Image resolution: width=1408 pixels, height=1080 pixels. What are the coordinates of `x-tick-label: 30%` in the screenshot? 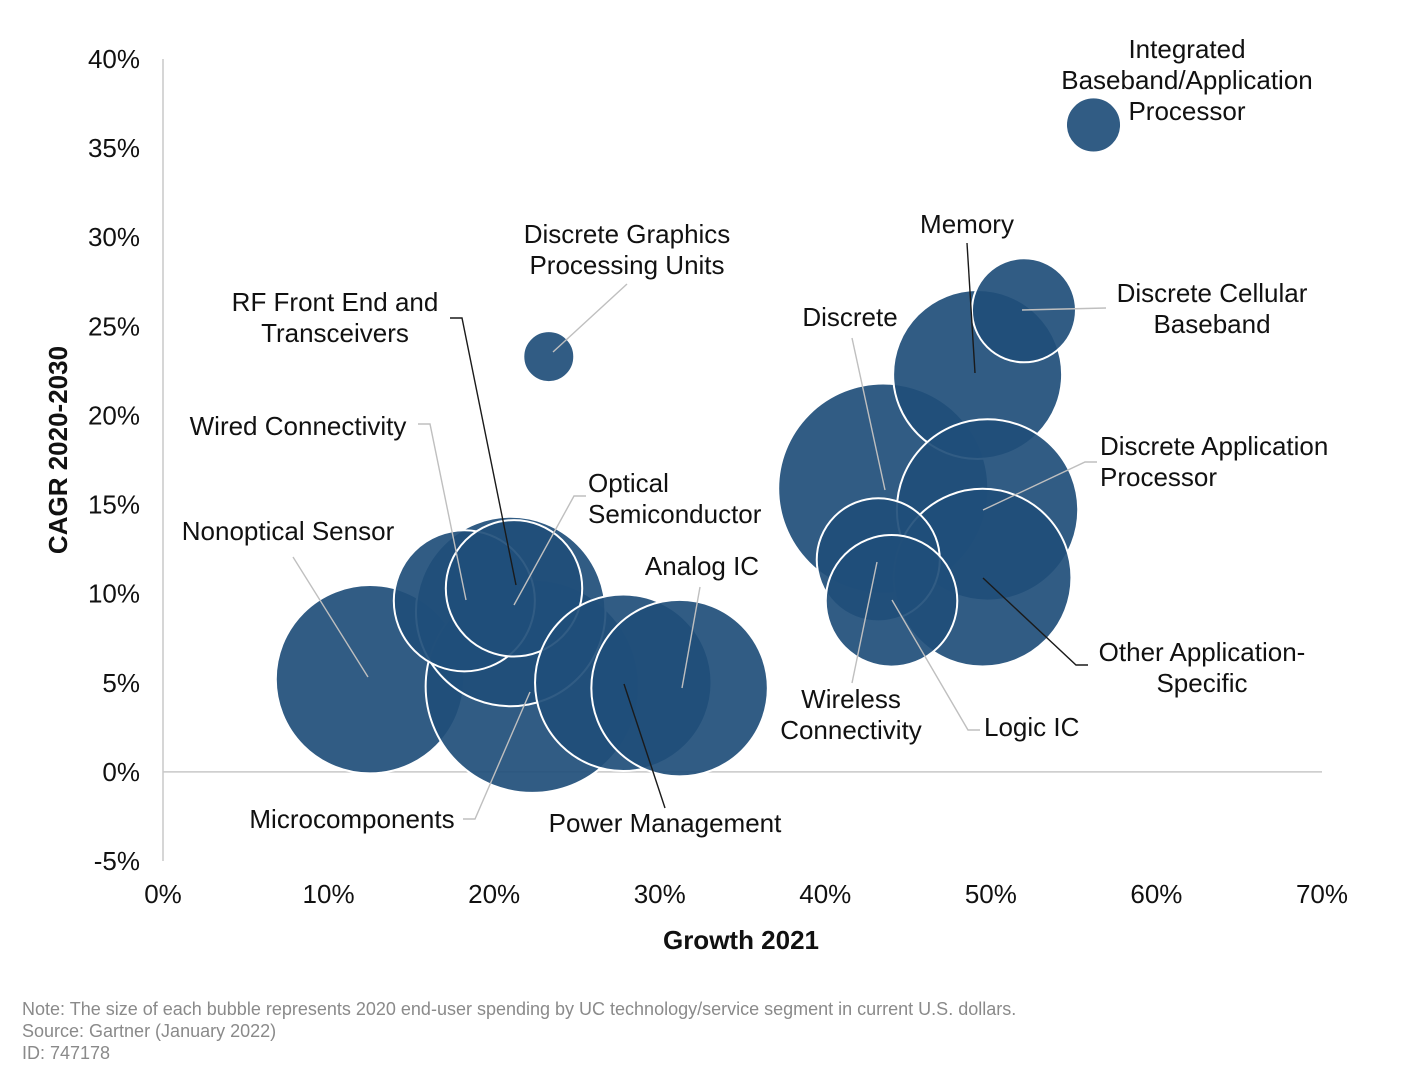 It's located at (660, 894).